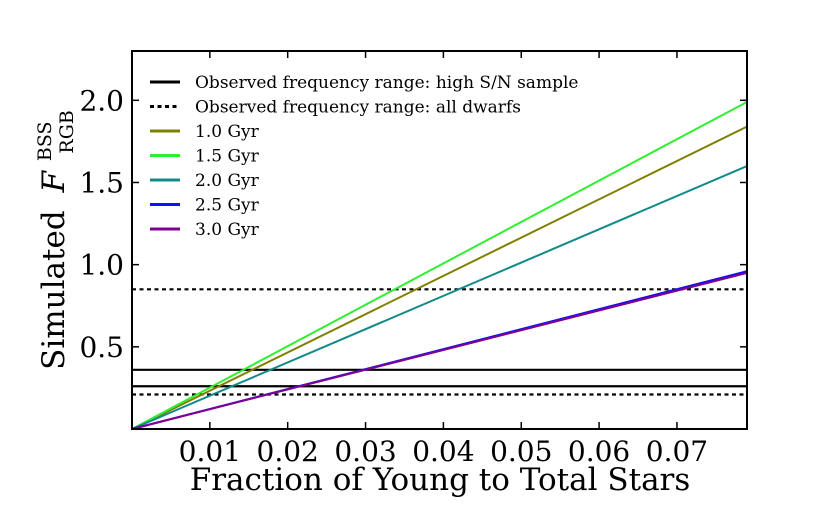 Image resolution: width=831 pixels, height=511 pixels. I want to click on legend-label: Observed frequency range: all dwarfs, so click(358, 108).